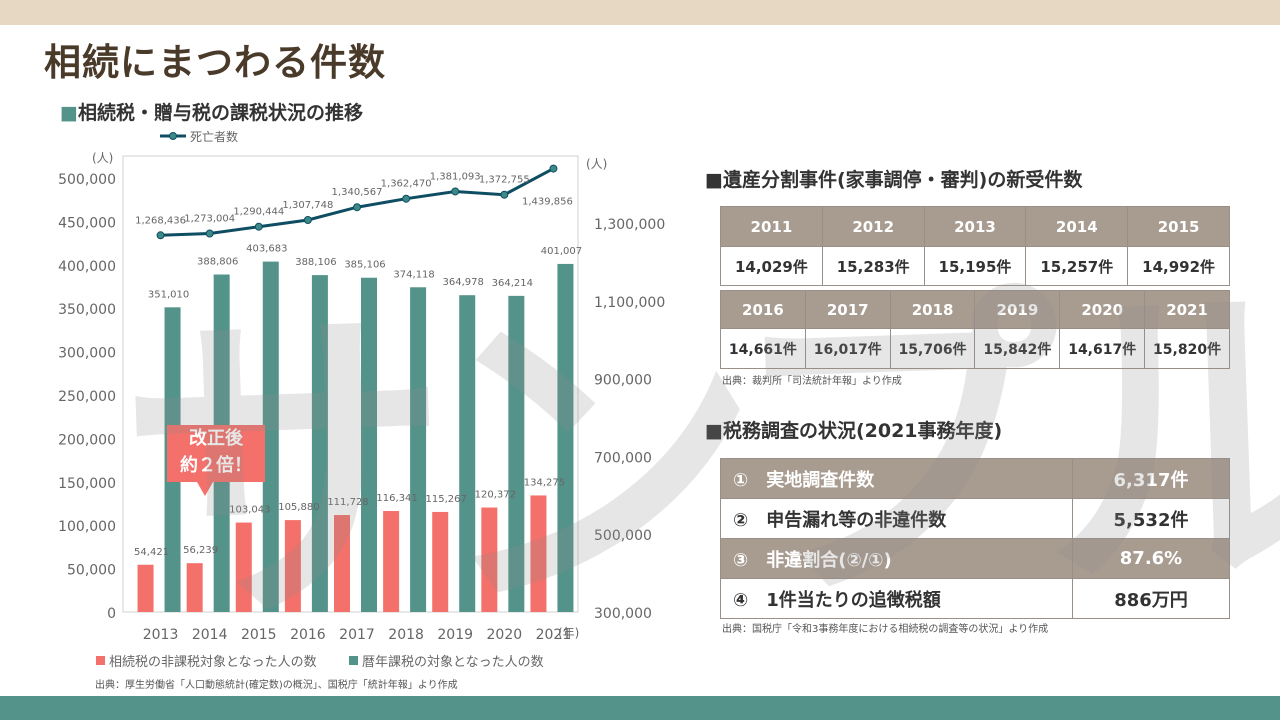 The width and height of the screenshot is (1280, 720). What do you see at coordinates (896, 518) in the screenshot?
I see `tax-row-label: ② 申告漏れ等の非違件数` at bounding box center [896, 518].